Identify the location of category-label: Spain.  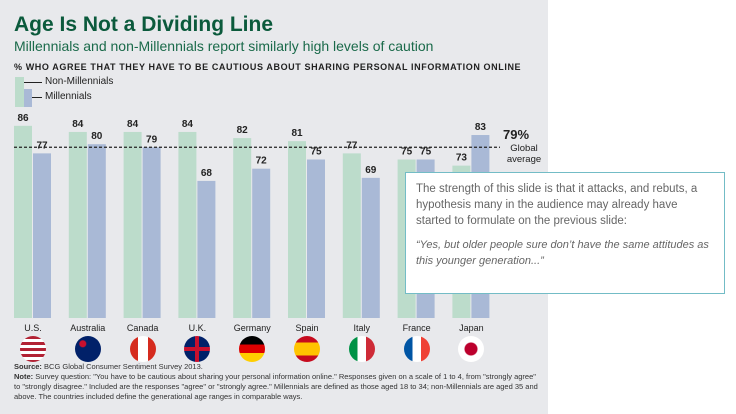
(306, 328).